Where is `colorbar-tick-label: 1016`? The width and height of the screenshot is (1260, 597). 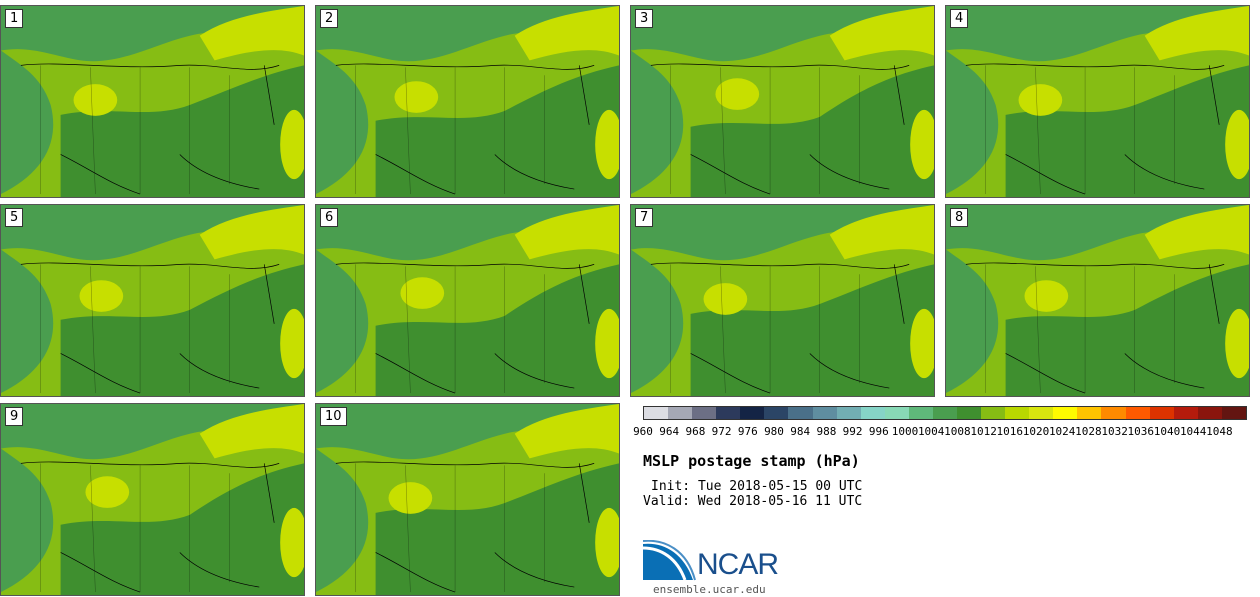 colorbar-tick-label: 1016 is located at coordinates (1010, 431).